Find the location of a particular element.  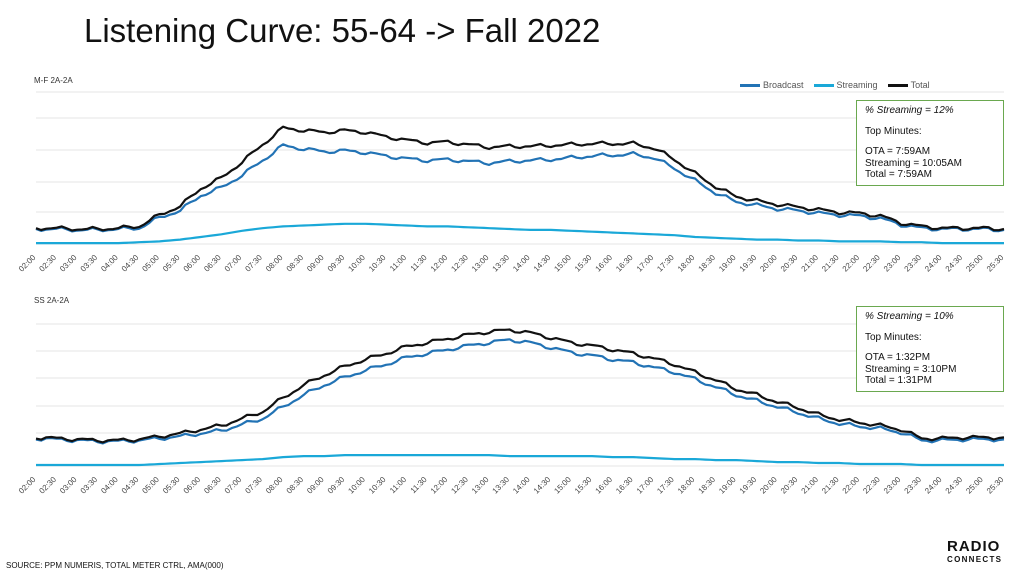

x-tick-label: 24:00 is located at coordinates (933, 263).